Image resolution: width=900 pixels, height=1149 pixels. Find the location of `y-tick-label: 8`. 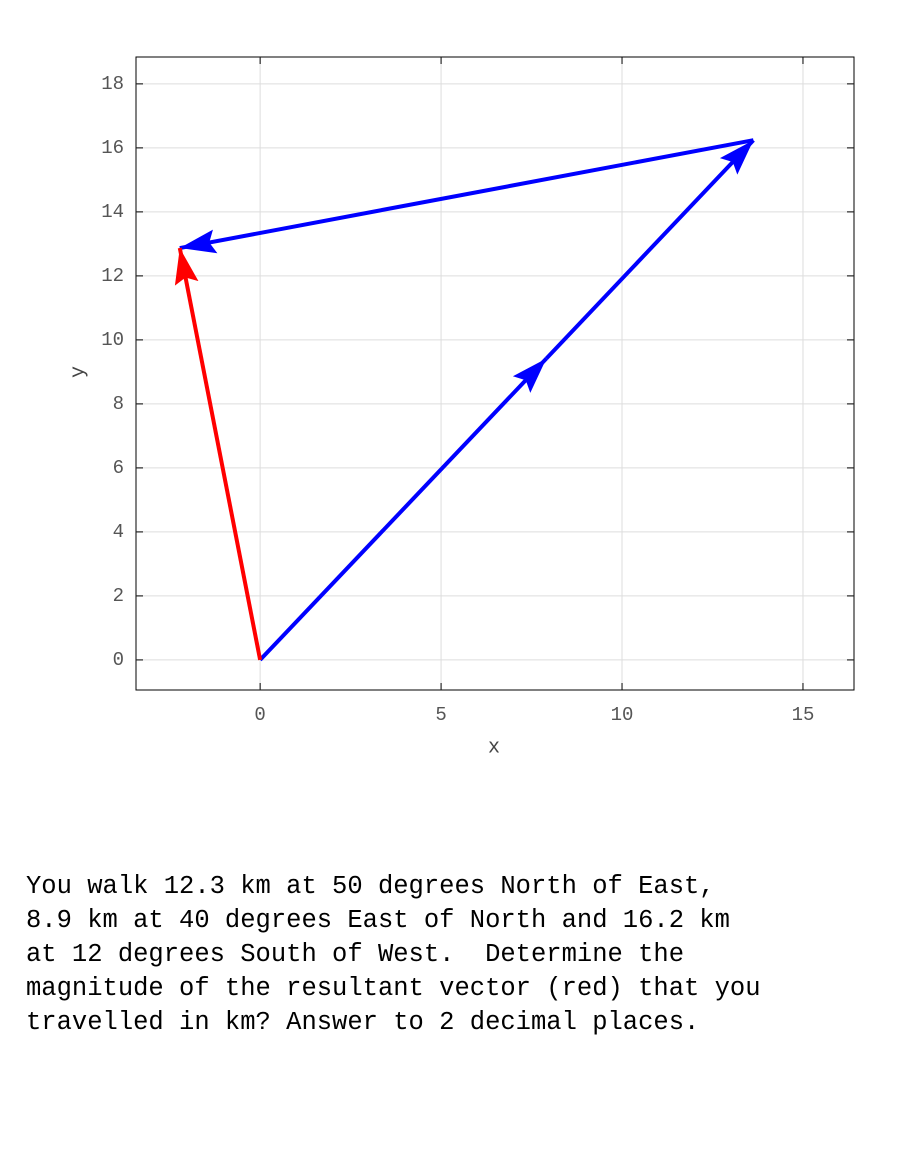

y-tick-label: 8 is located at coordinates (118, 404).